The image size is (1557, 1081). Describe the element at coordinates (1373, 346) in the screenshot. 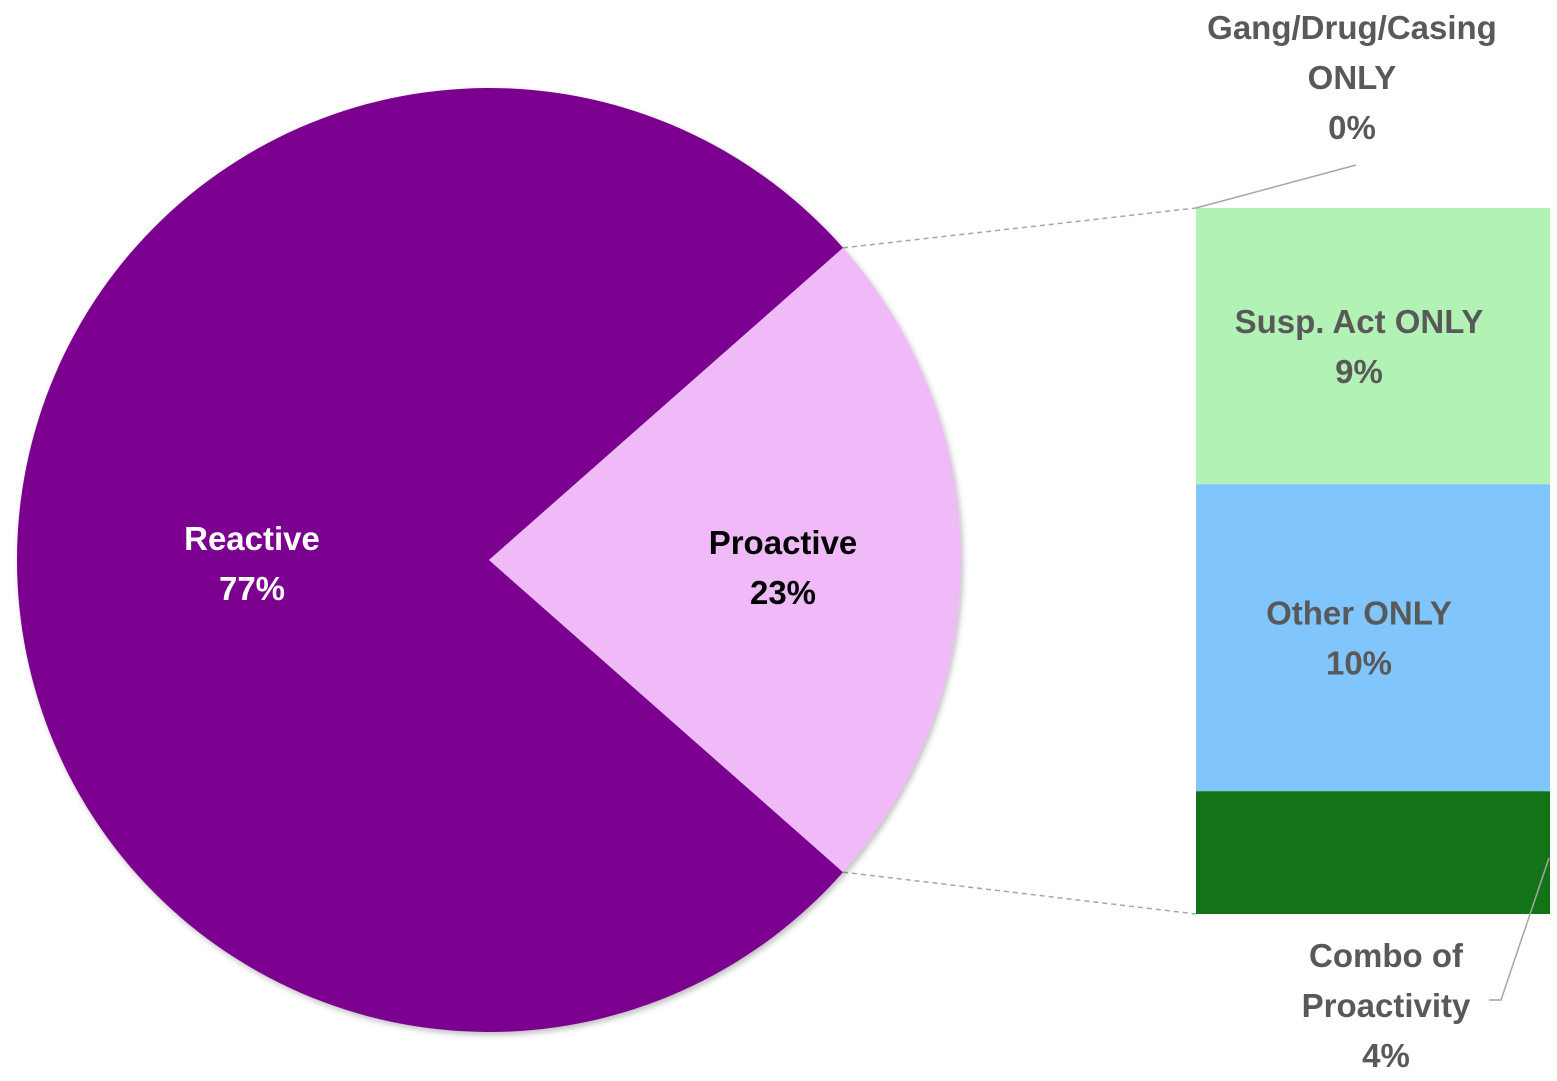

I see `bar-segment-susp-act-only` at that location.